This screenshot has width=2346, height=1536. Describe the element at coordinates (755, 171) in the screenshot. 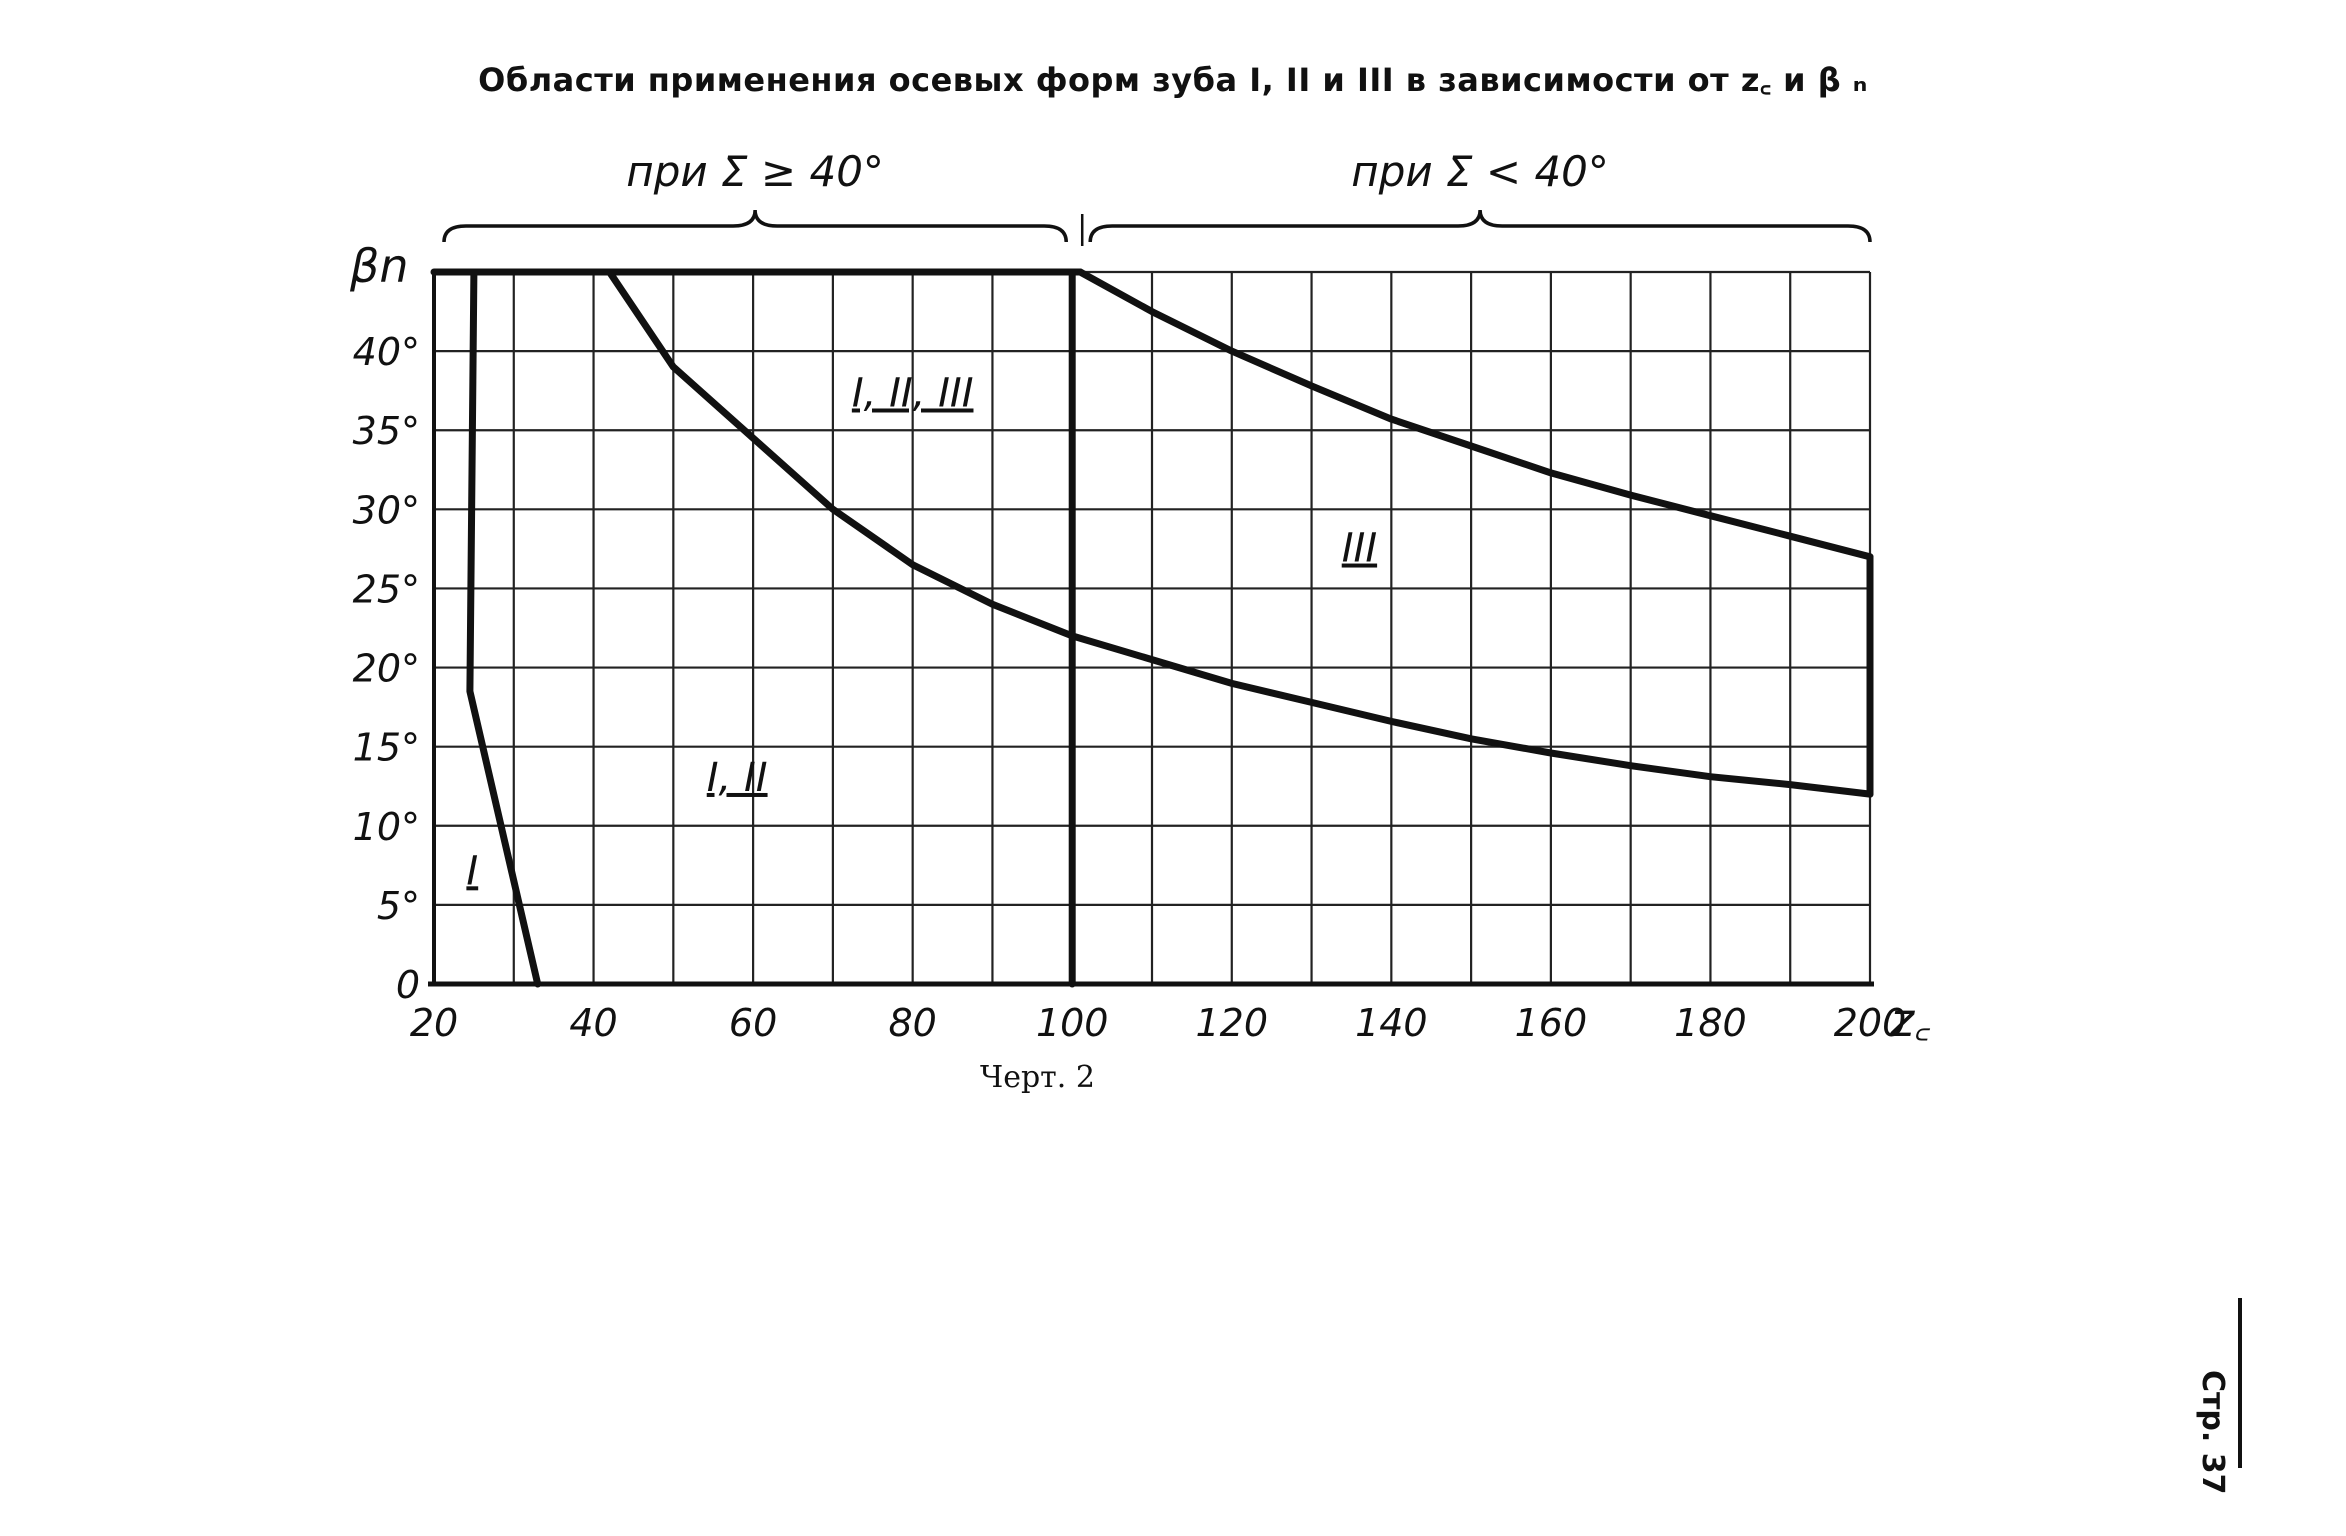

I see `section-label: при Σ ≥ 40°` at that location.